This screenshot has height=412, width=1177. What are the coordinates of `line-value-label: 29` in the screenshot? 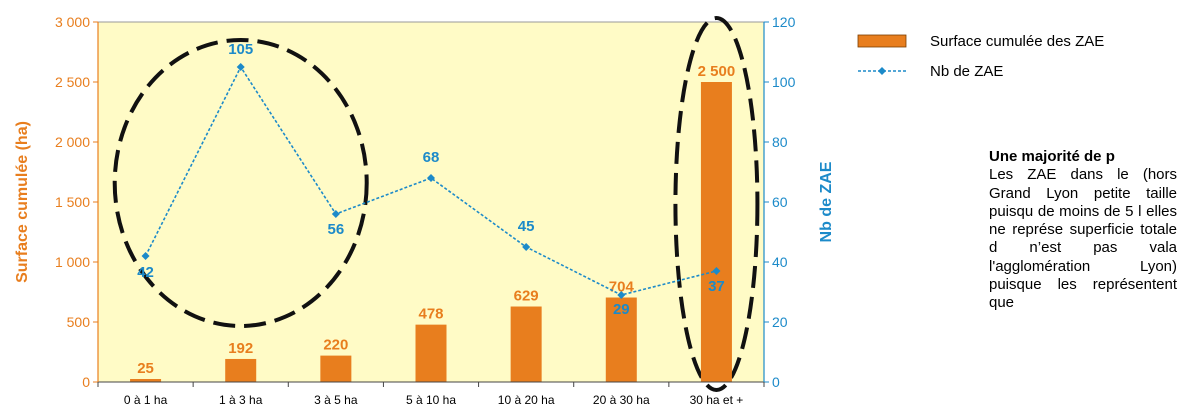 It's located at (621, 309).